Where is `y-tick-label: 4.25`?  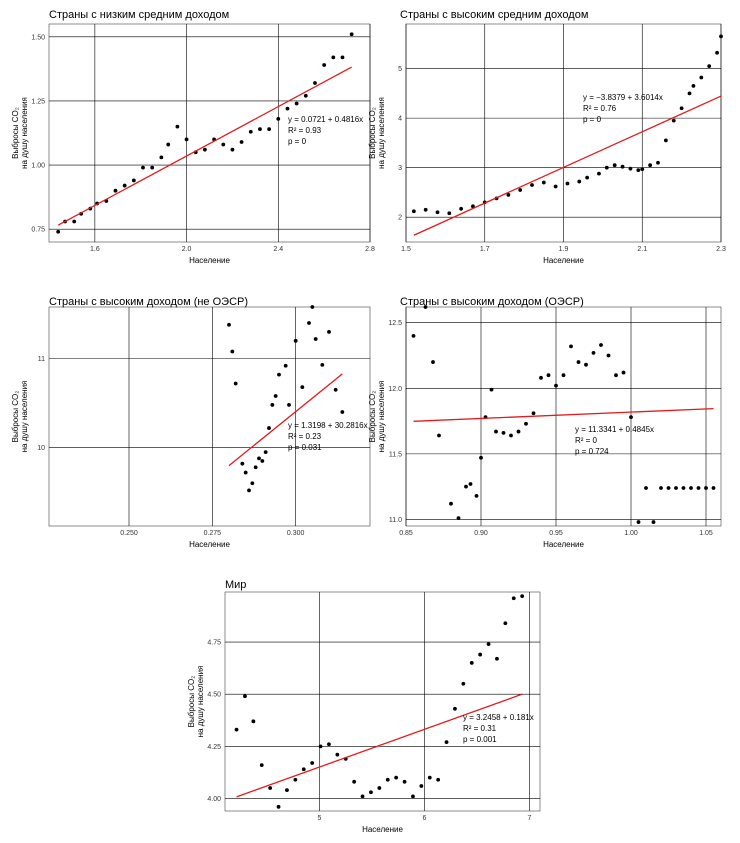 y-tick-label: 4.25 is located at coordinates (214, 747).